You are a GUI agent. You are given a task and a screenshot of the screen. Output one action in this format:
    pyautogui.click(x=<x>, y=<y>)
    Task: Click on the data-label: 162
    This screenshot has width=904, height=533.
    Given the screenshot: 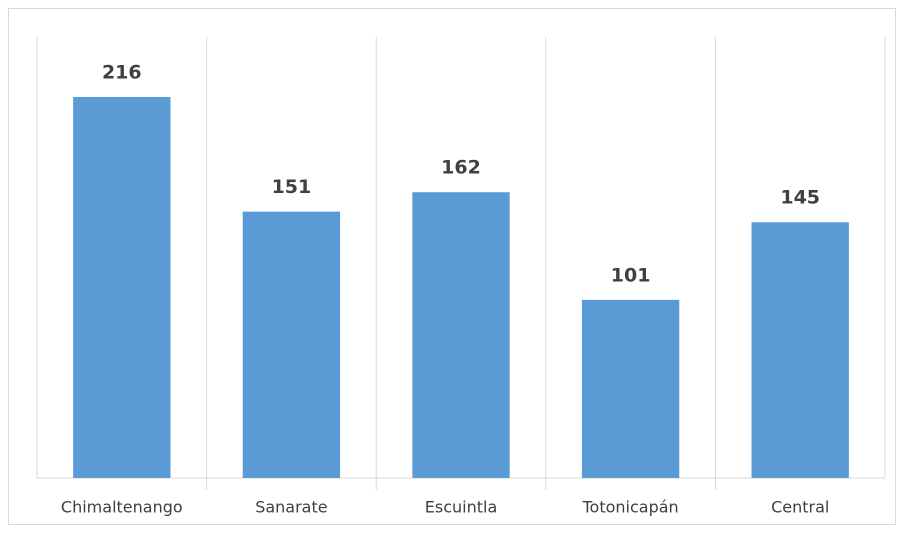 What is the action you would take?
    pyautogui.click(x=461, y=168)
    